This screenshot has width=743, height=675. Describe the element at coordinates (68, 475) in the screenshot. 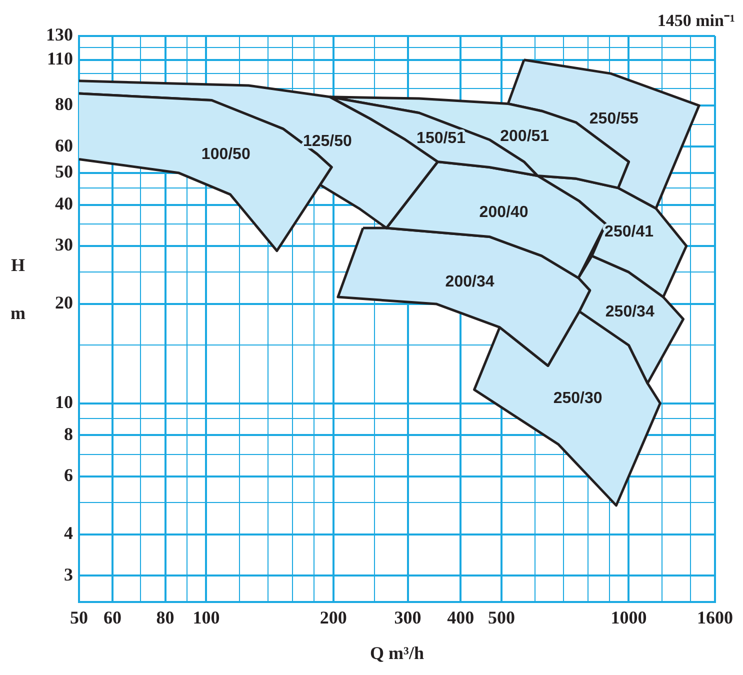

I see `y-tick-label: 6` at that location.